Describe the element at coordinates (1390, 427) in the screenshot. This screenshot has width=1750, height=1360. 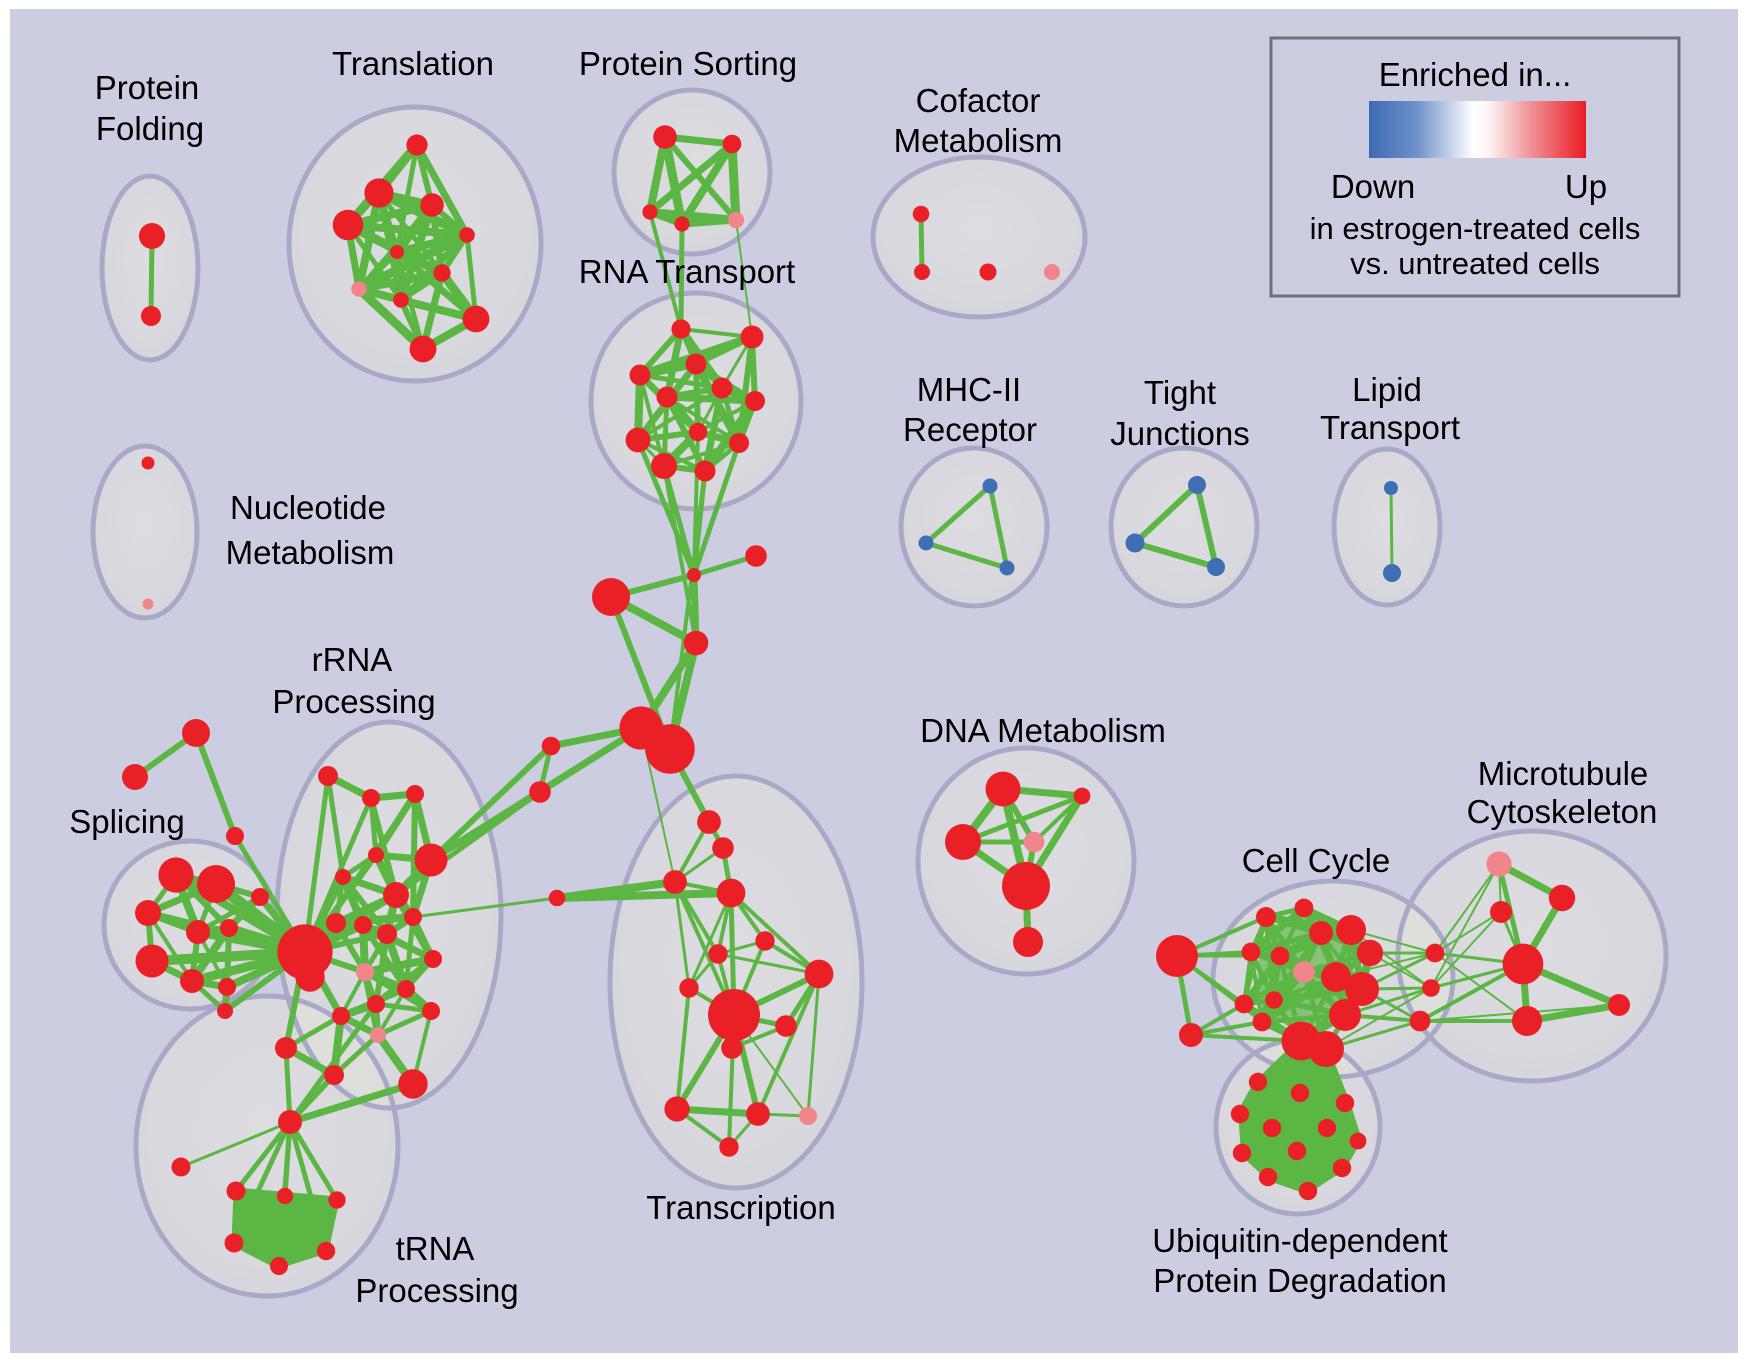
I see `svg-text: Transport` at that location.